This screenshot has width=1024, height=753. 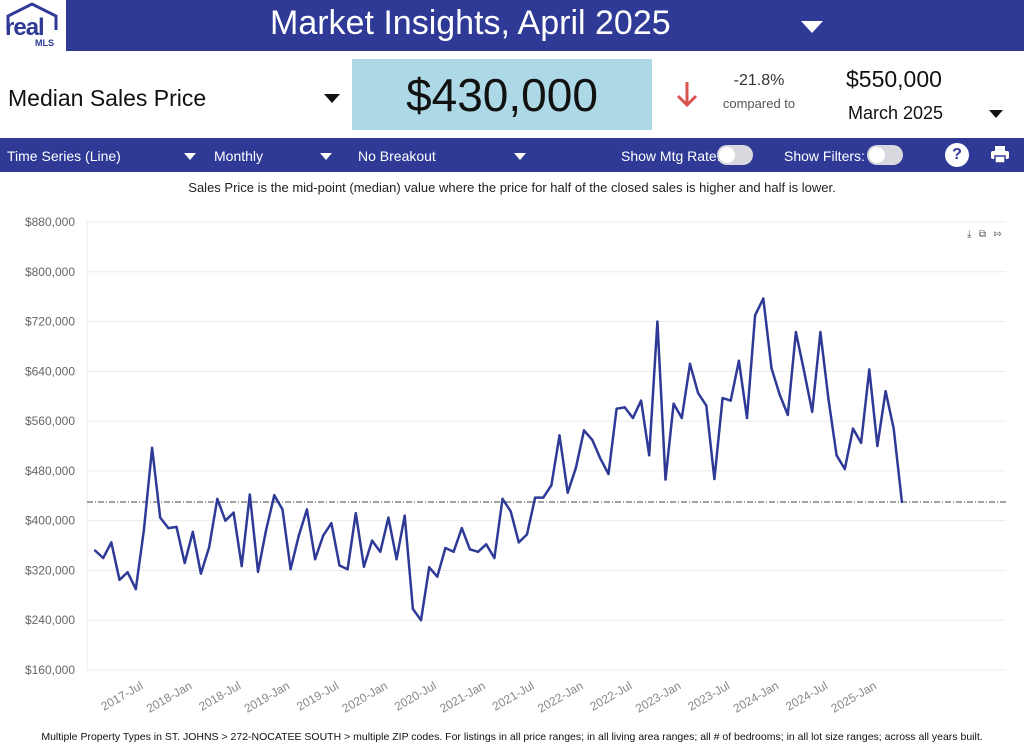 What do you see at coordinates (50, 570) in the screenshot?
I see `y-tick-label: $320,000` at bounding box center [50, 570].